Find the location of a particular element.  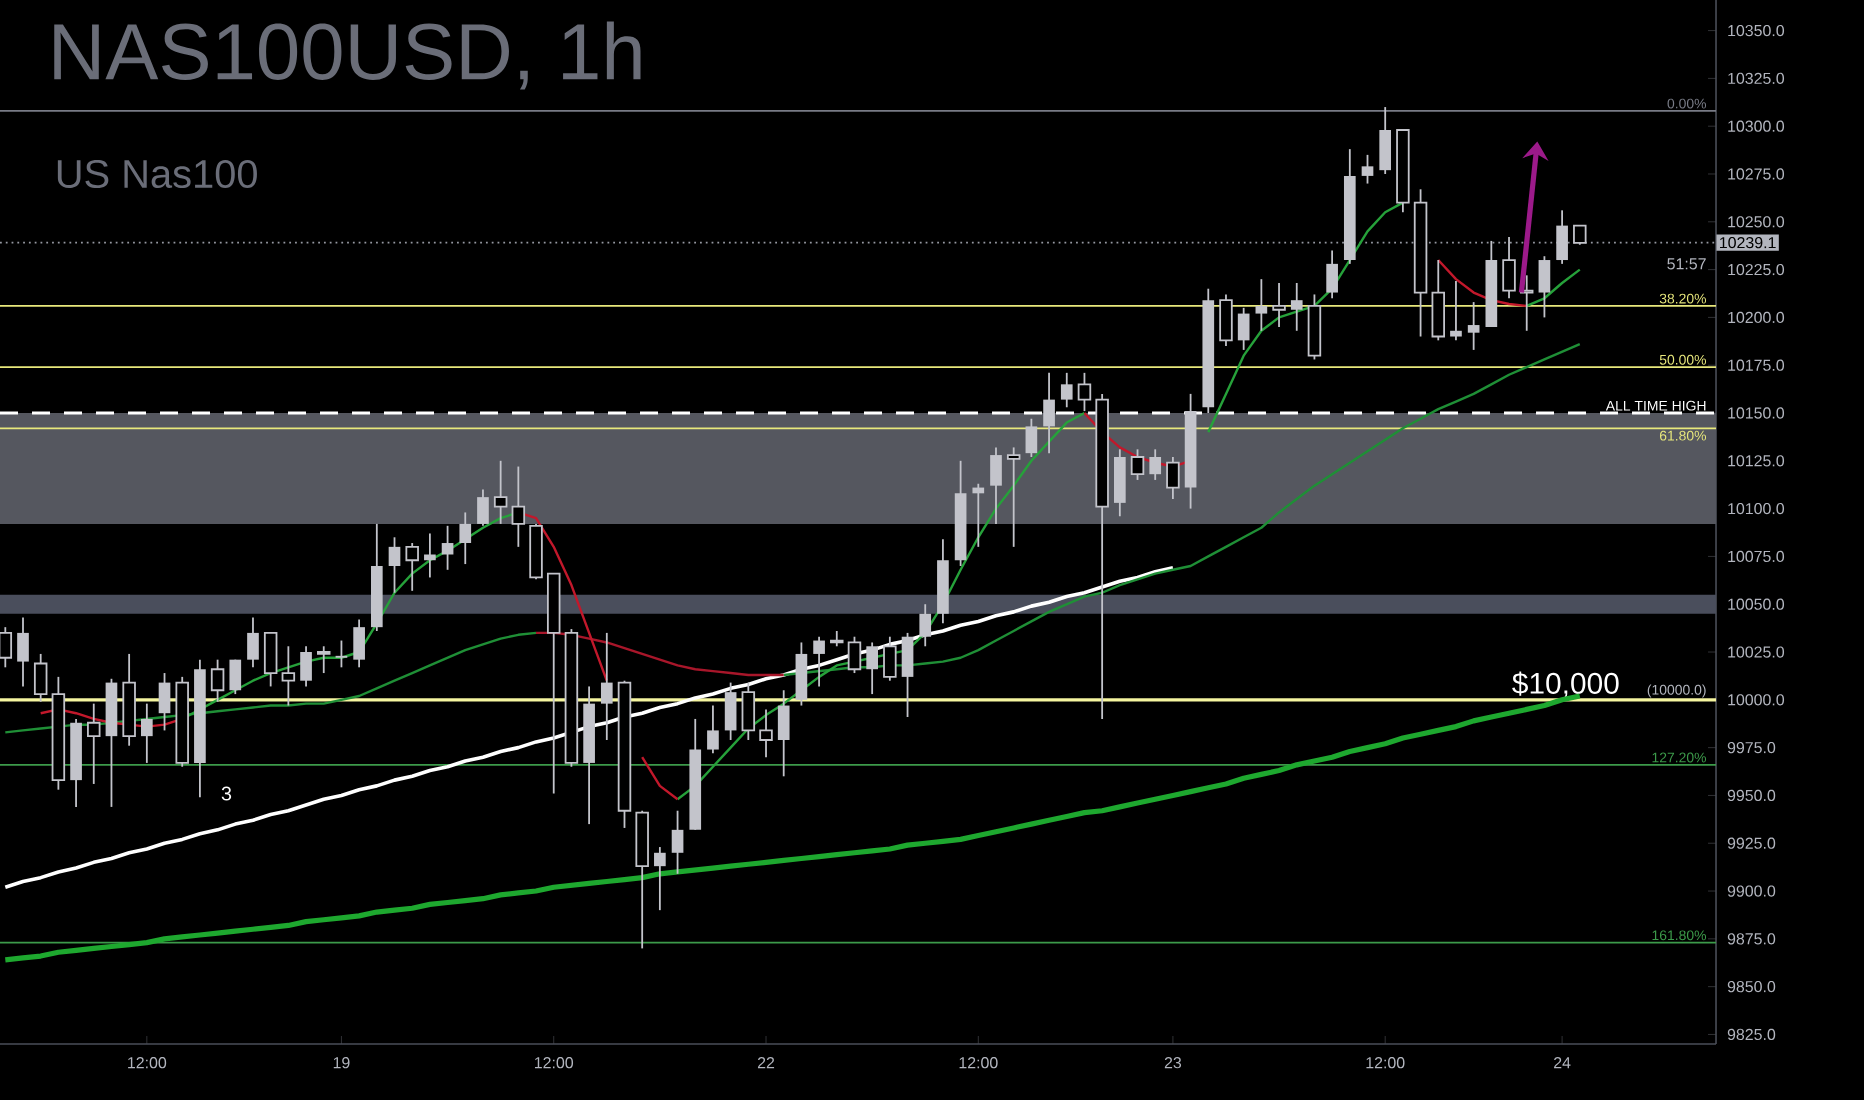

text: US Nas100 is located at coordinates (157, 174).